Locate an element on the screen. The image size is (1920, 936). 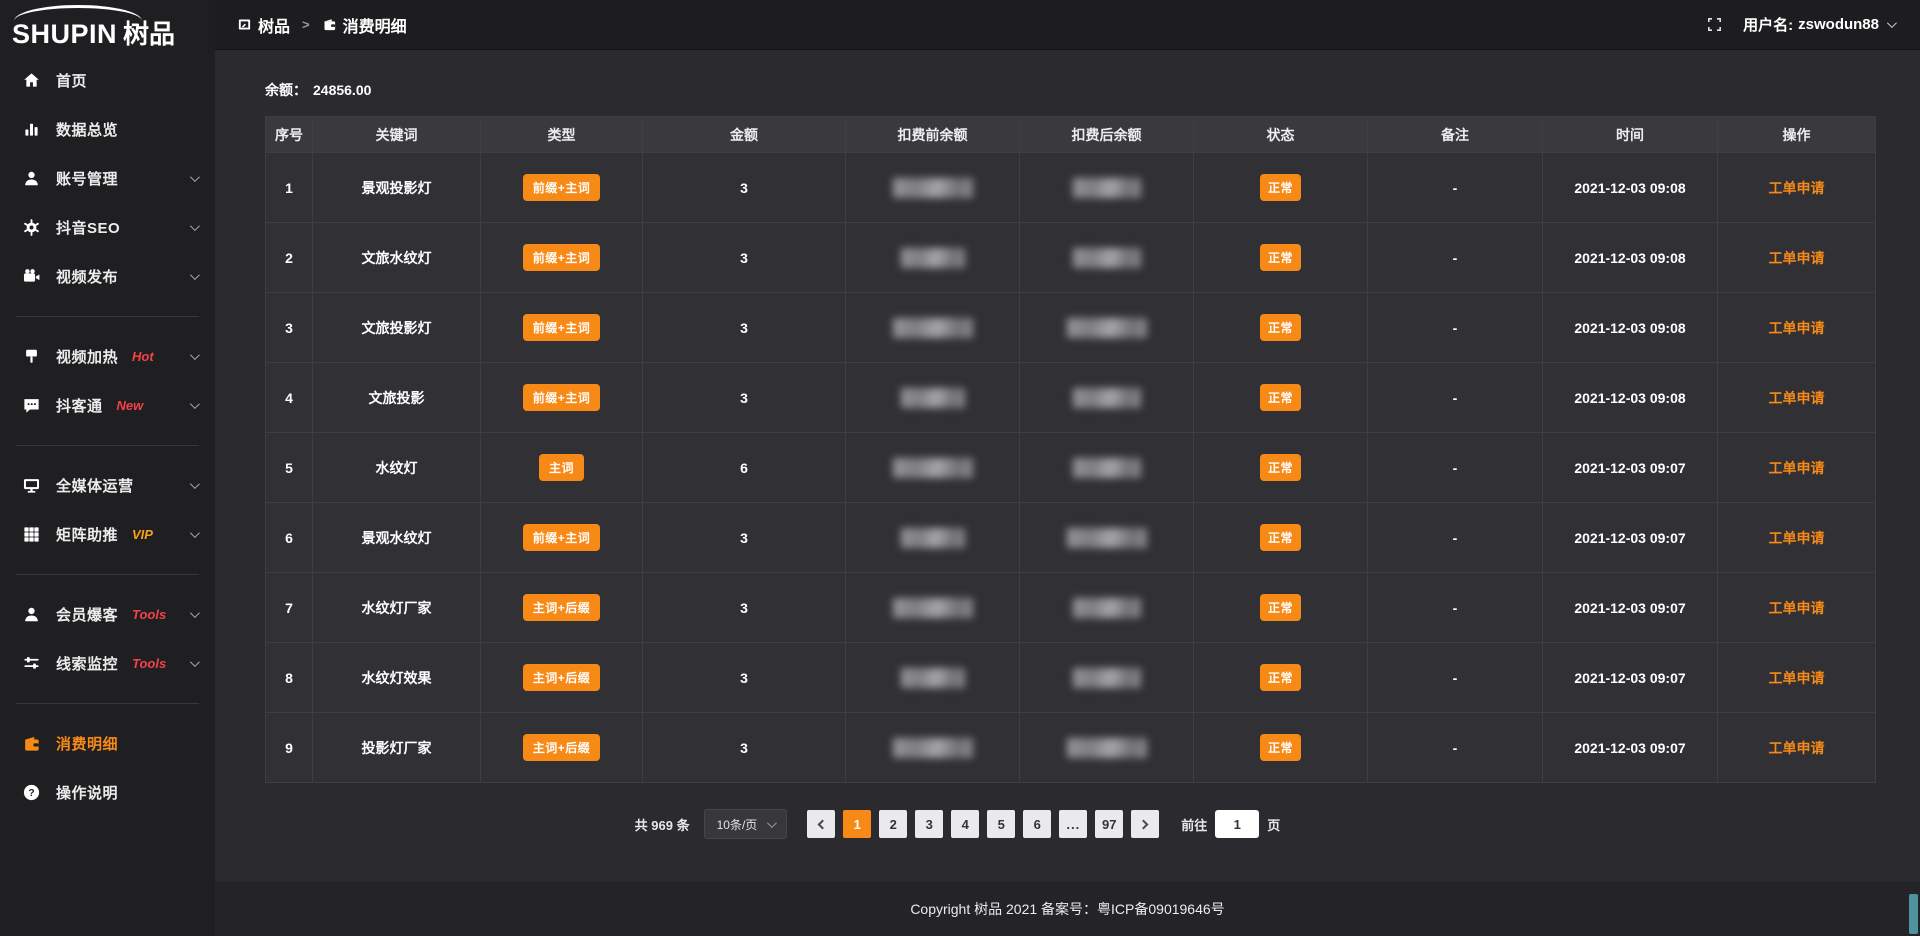
sidebar-item-member-baoke: 会员爆客 Tools is located at coordinates (107, 614).